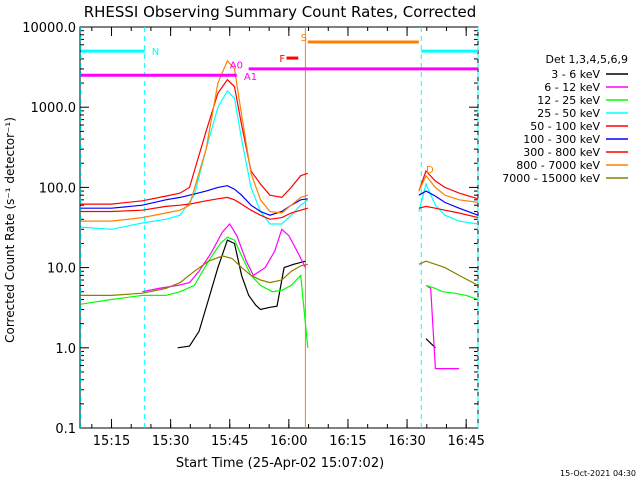 This screenshot has height=480, width=640. Describe the element at coordinates (565, 126) in the screenshot. I see `legend-item-label: 50 - 100 keV` at that location.